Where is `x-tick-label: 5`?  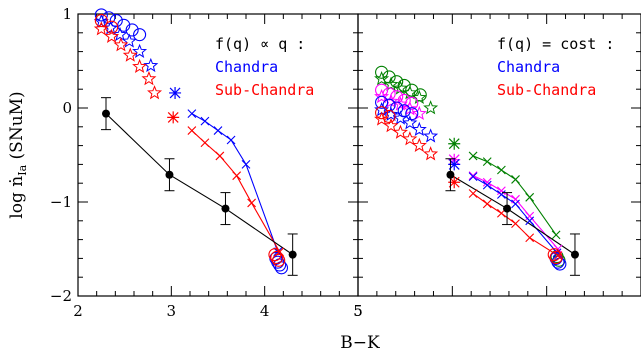 x-tick-label: 5 is located at coordinates (358, 311).